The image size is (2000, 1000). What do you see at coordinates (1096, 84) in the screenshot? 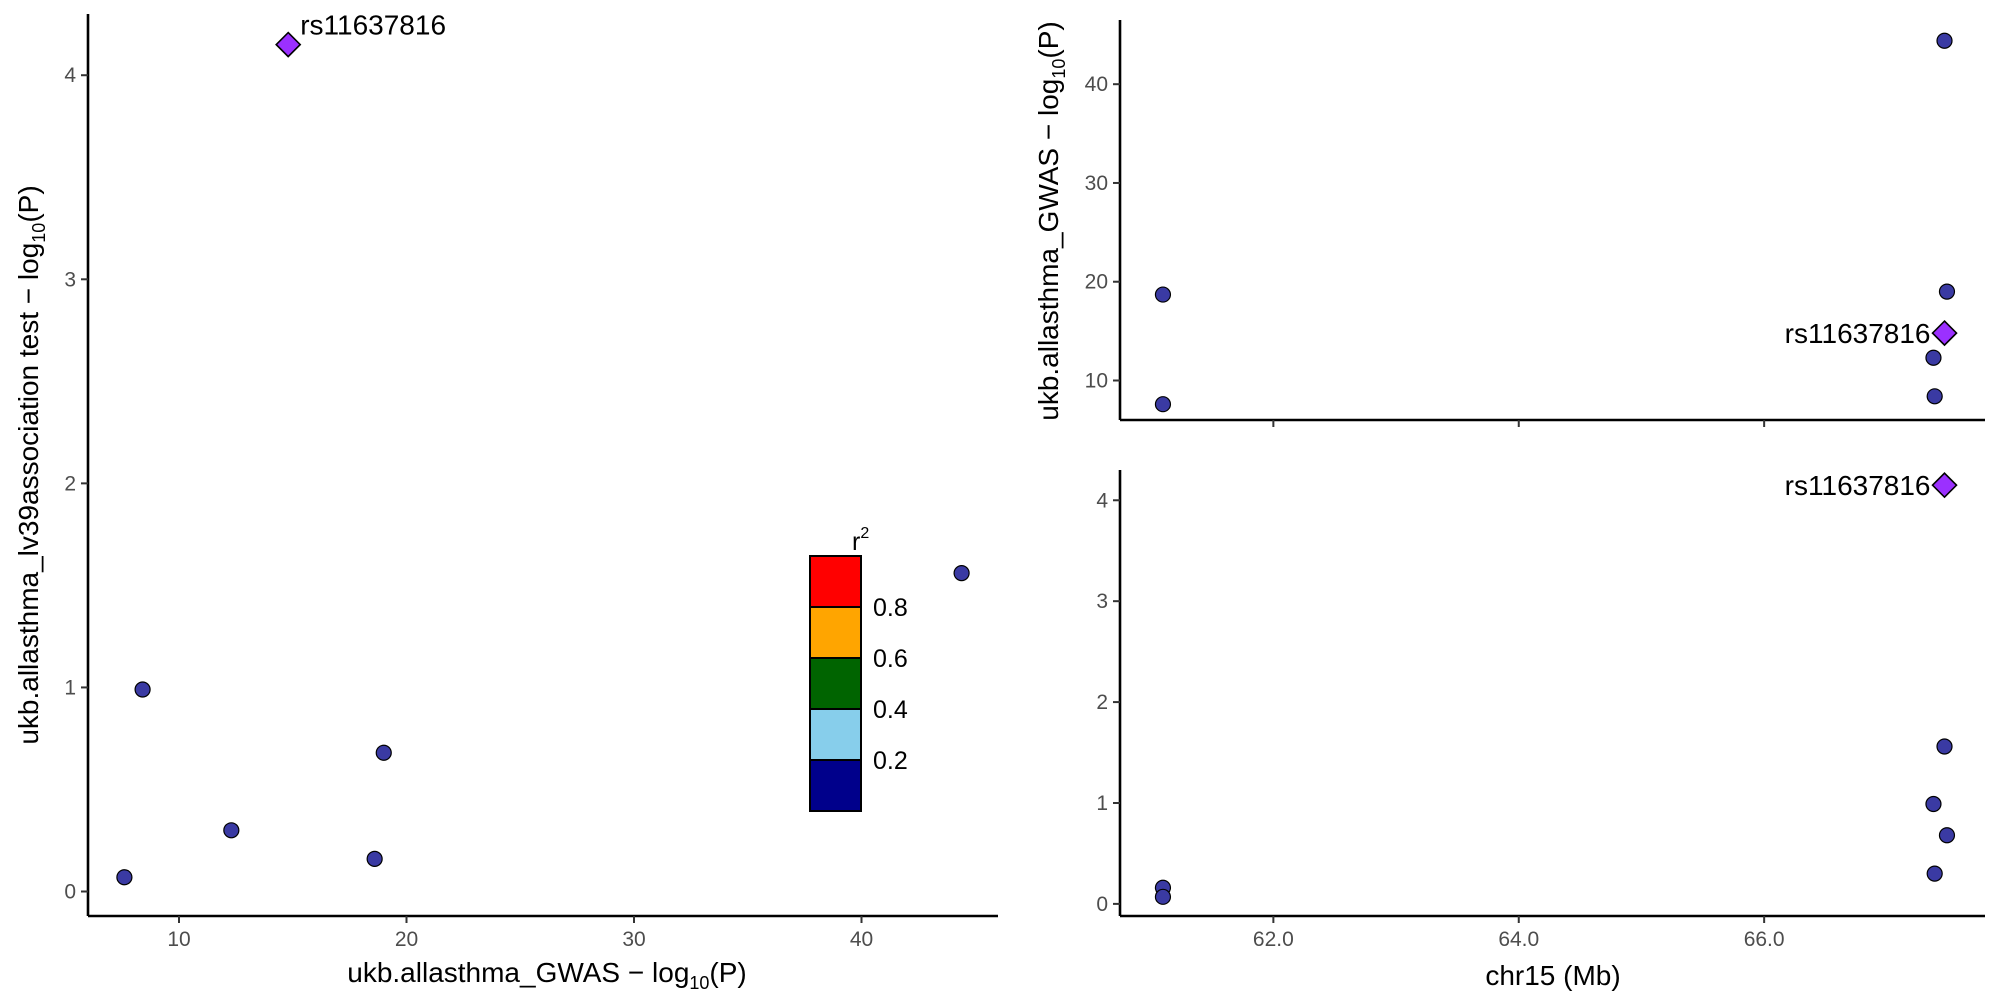
I see `panel2-y-tick-label: 40` at bounding box center [1096, 84].